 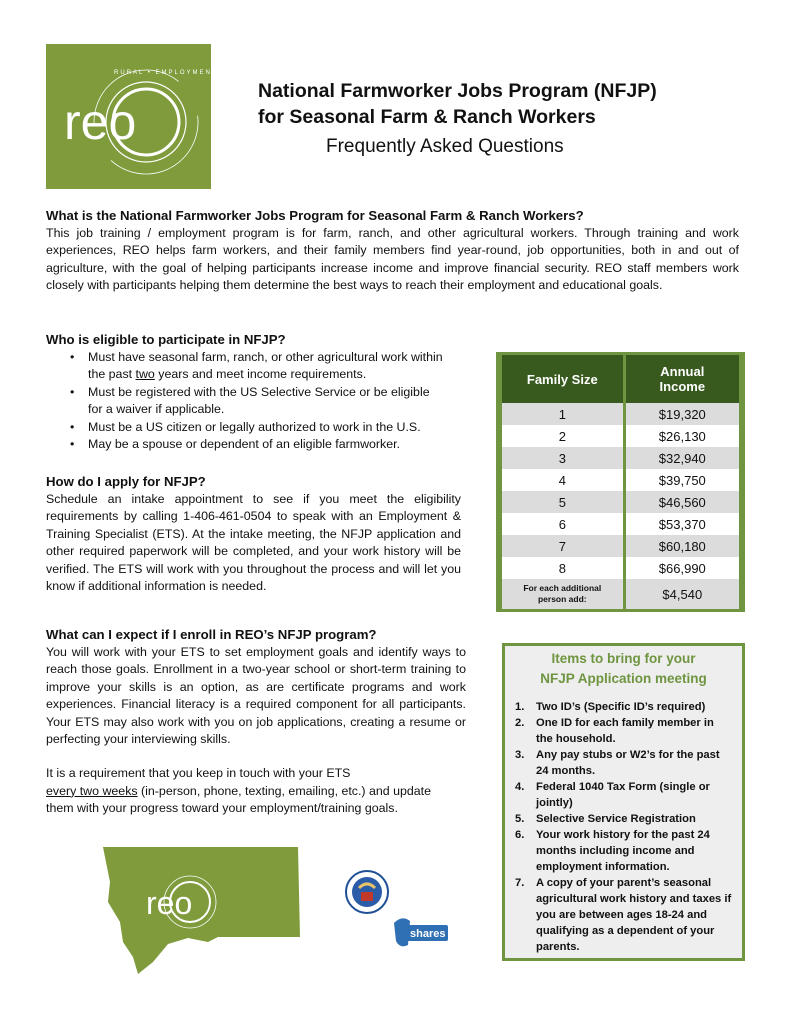 I want to click on family-size-cell: 8, so click(x=562, y=568).